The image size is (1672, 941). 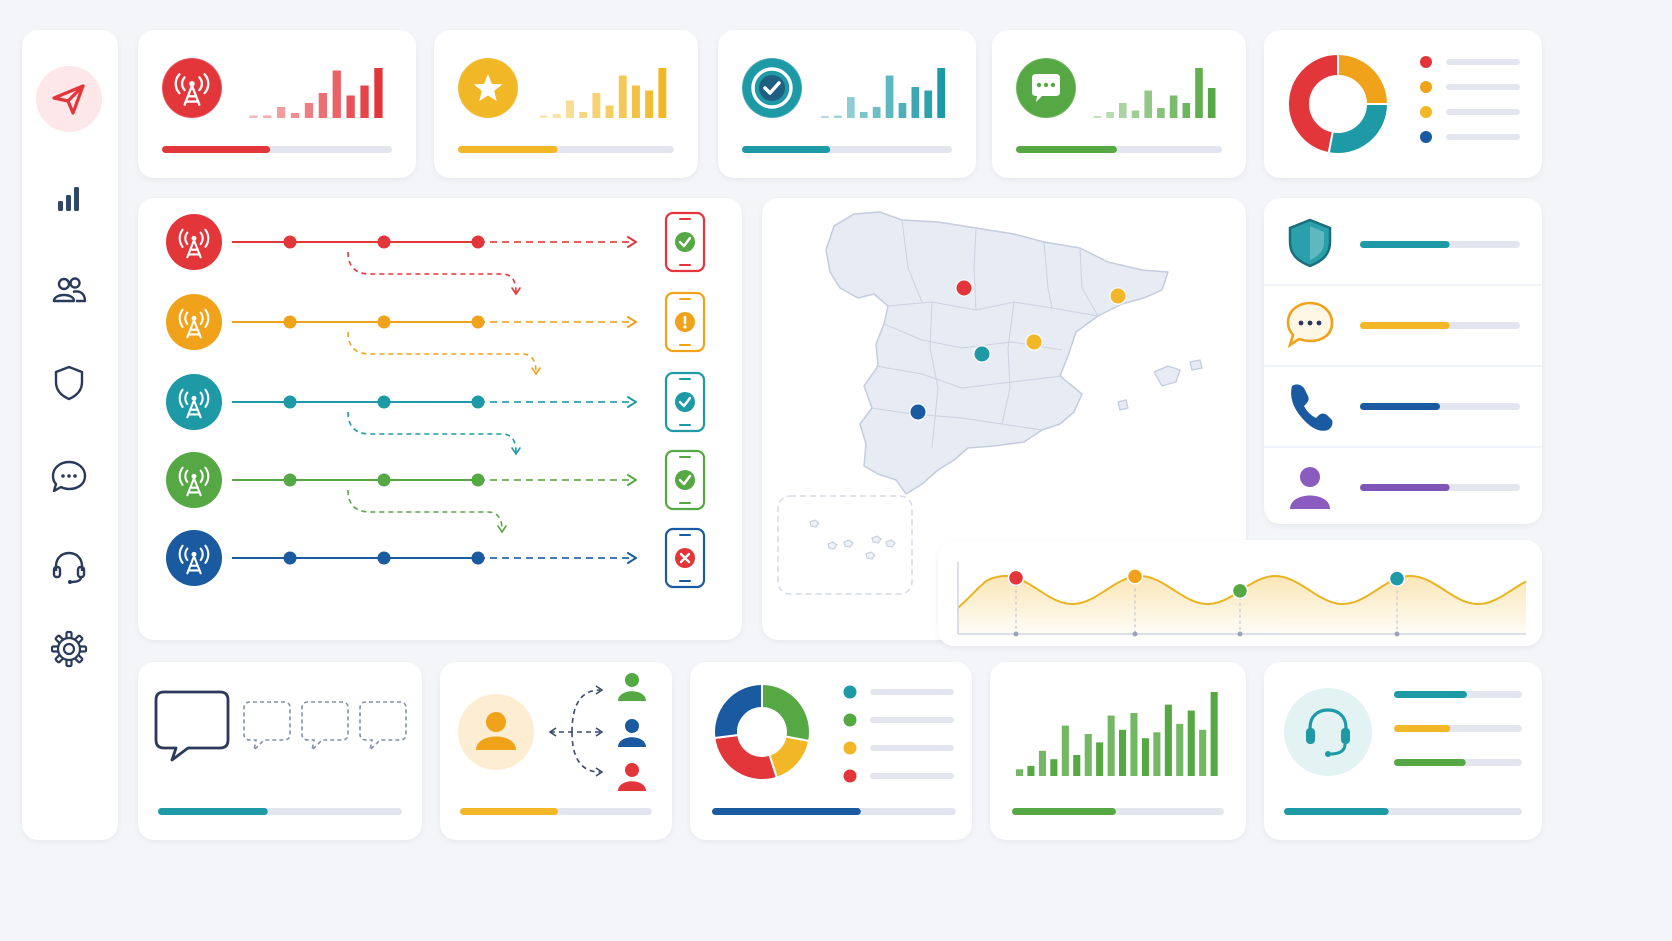 What do you see at coordinates (1403, 751) in the screenshot?
I see `support-card` at bounding box center [1403, 751].